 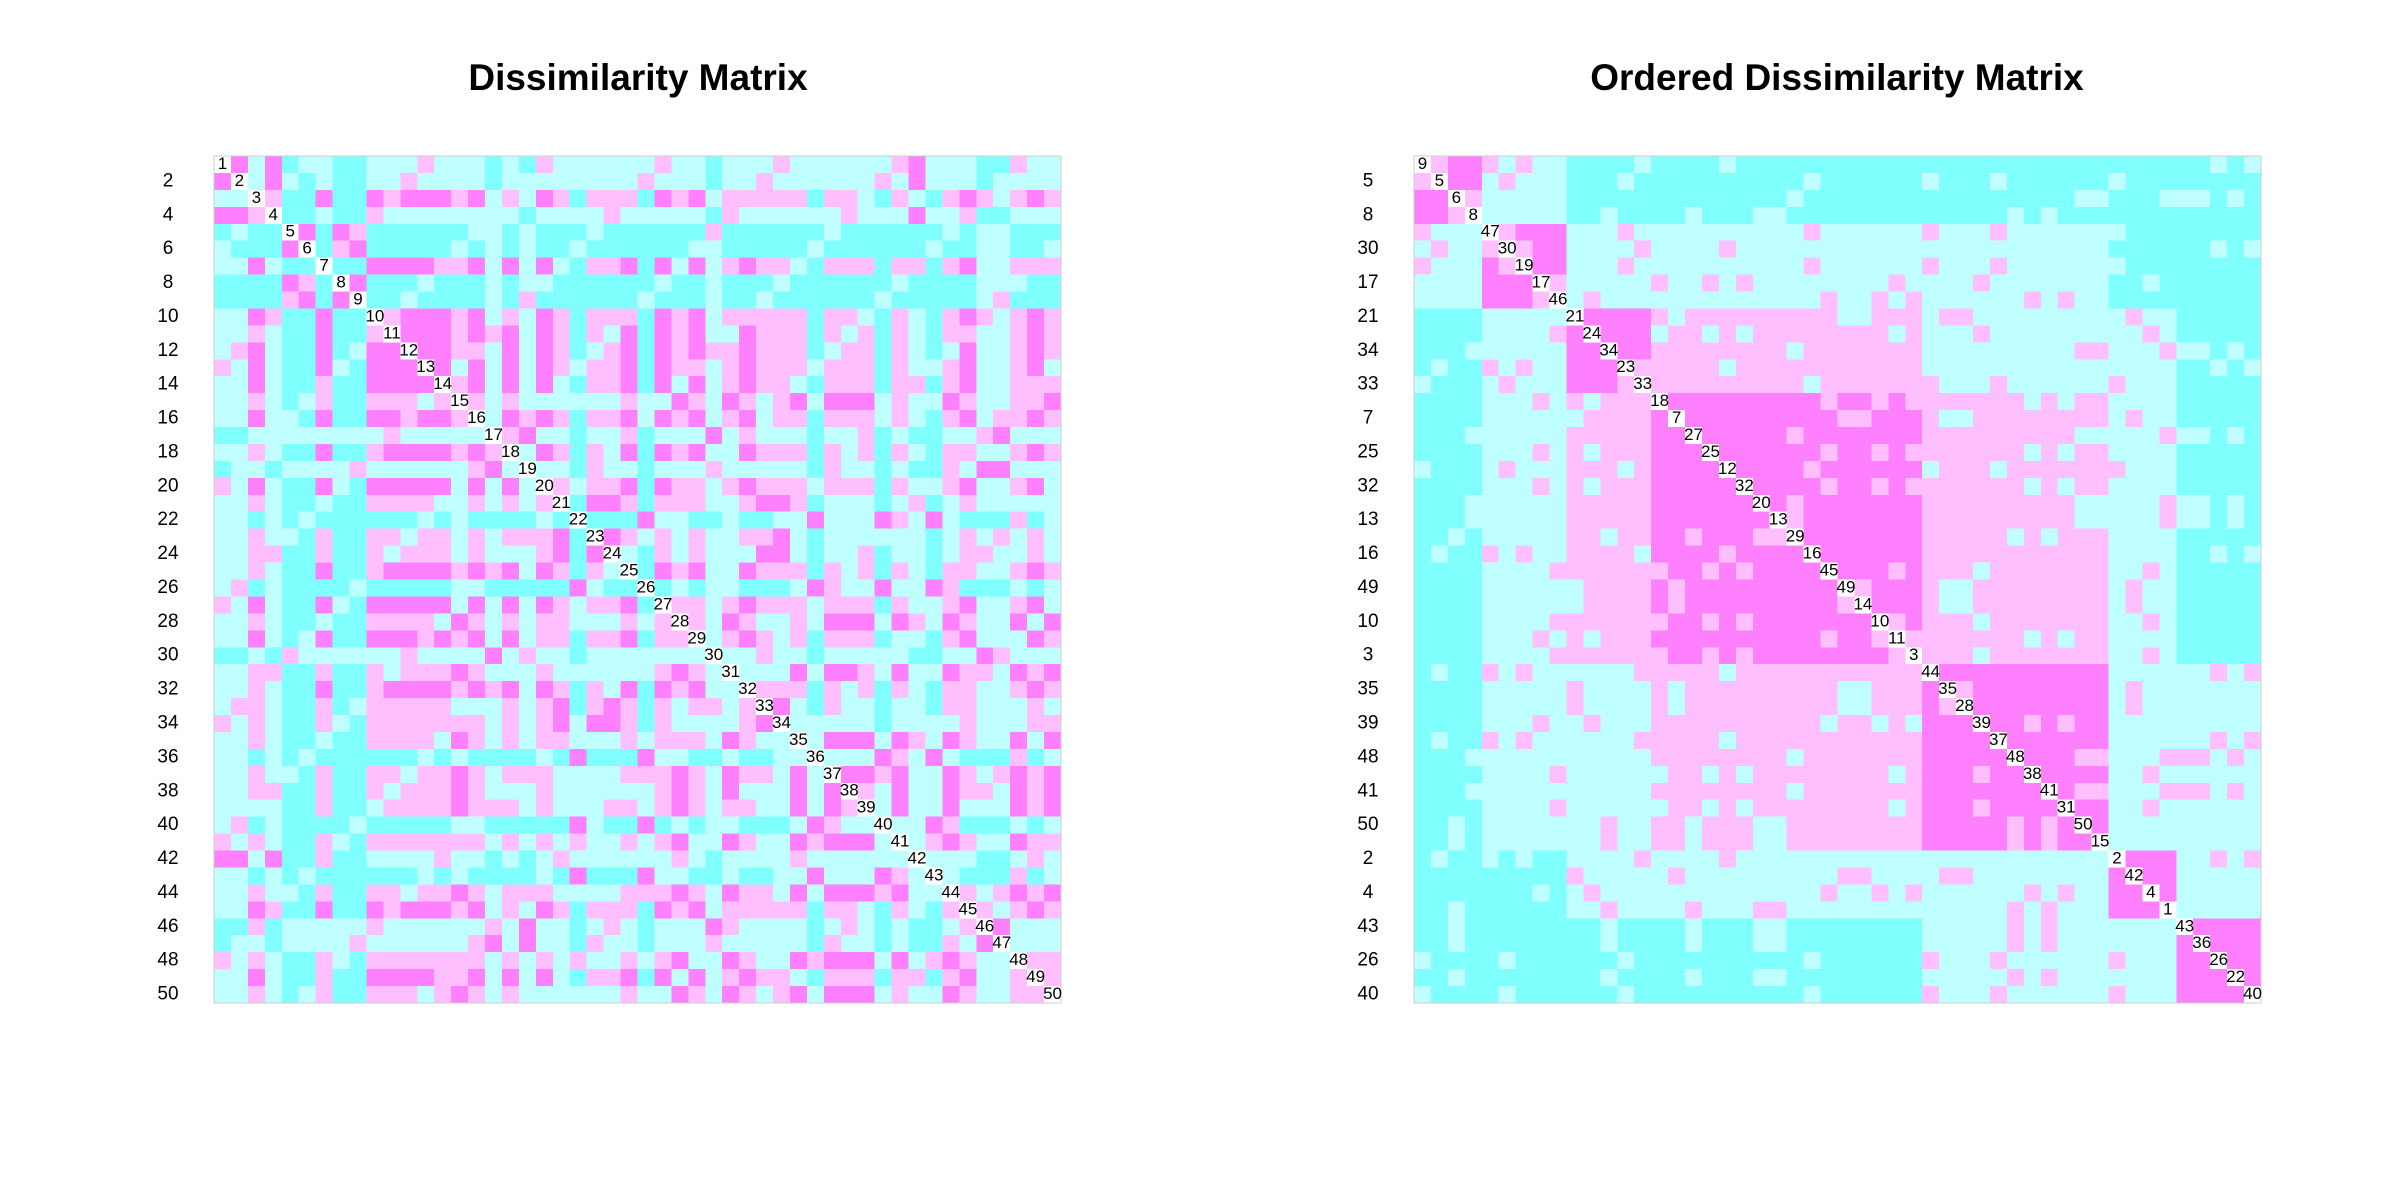 I want to click on diagonal-cell, so click(x=1660, y=402).